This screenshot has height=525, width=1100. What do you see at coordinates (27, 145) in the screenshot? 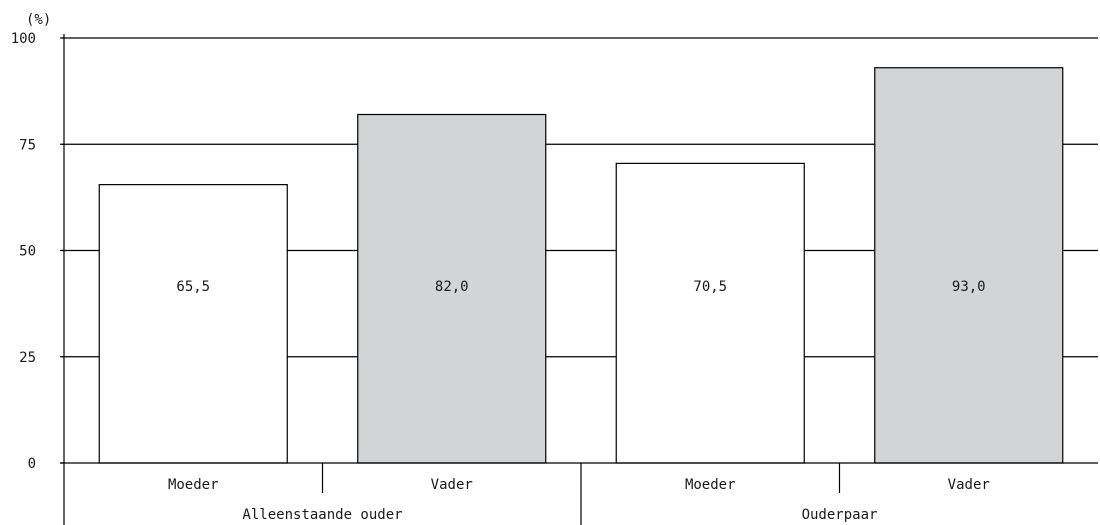
I see `y-tick-label: 75` at bounding box center [27, 145].